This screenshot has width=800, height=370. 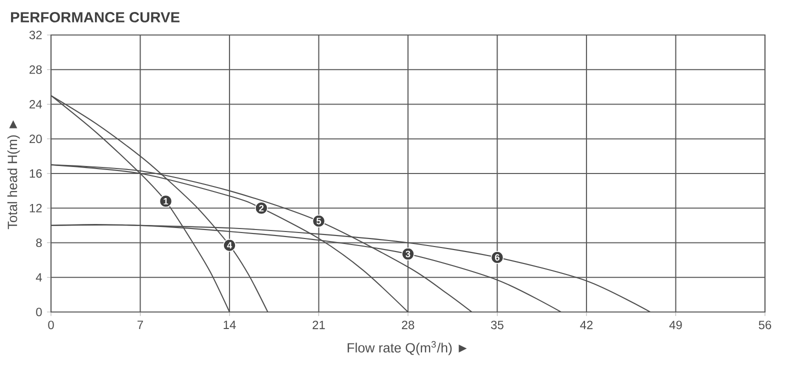 What do you see at coordinates (36, 69) in the screenshot?
I see `y-tick-label: 28` at bounding box center [36, 69].